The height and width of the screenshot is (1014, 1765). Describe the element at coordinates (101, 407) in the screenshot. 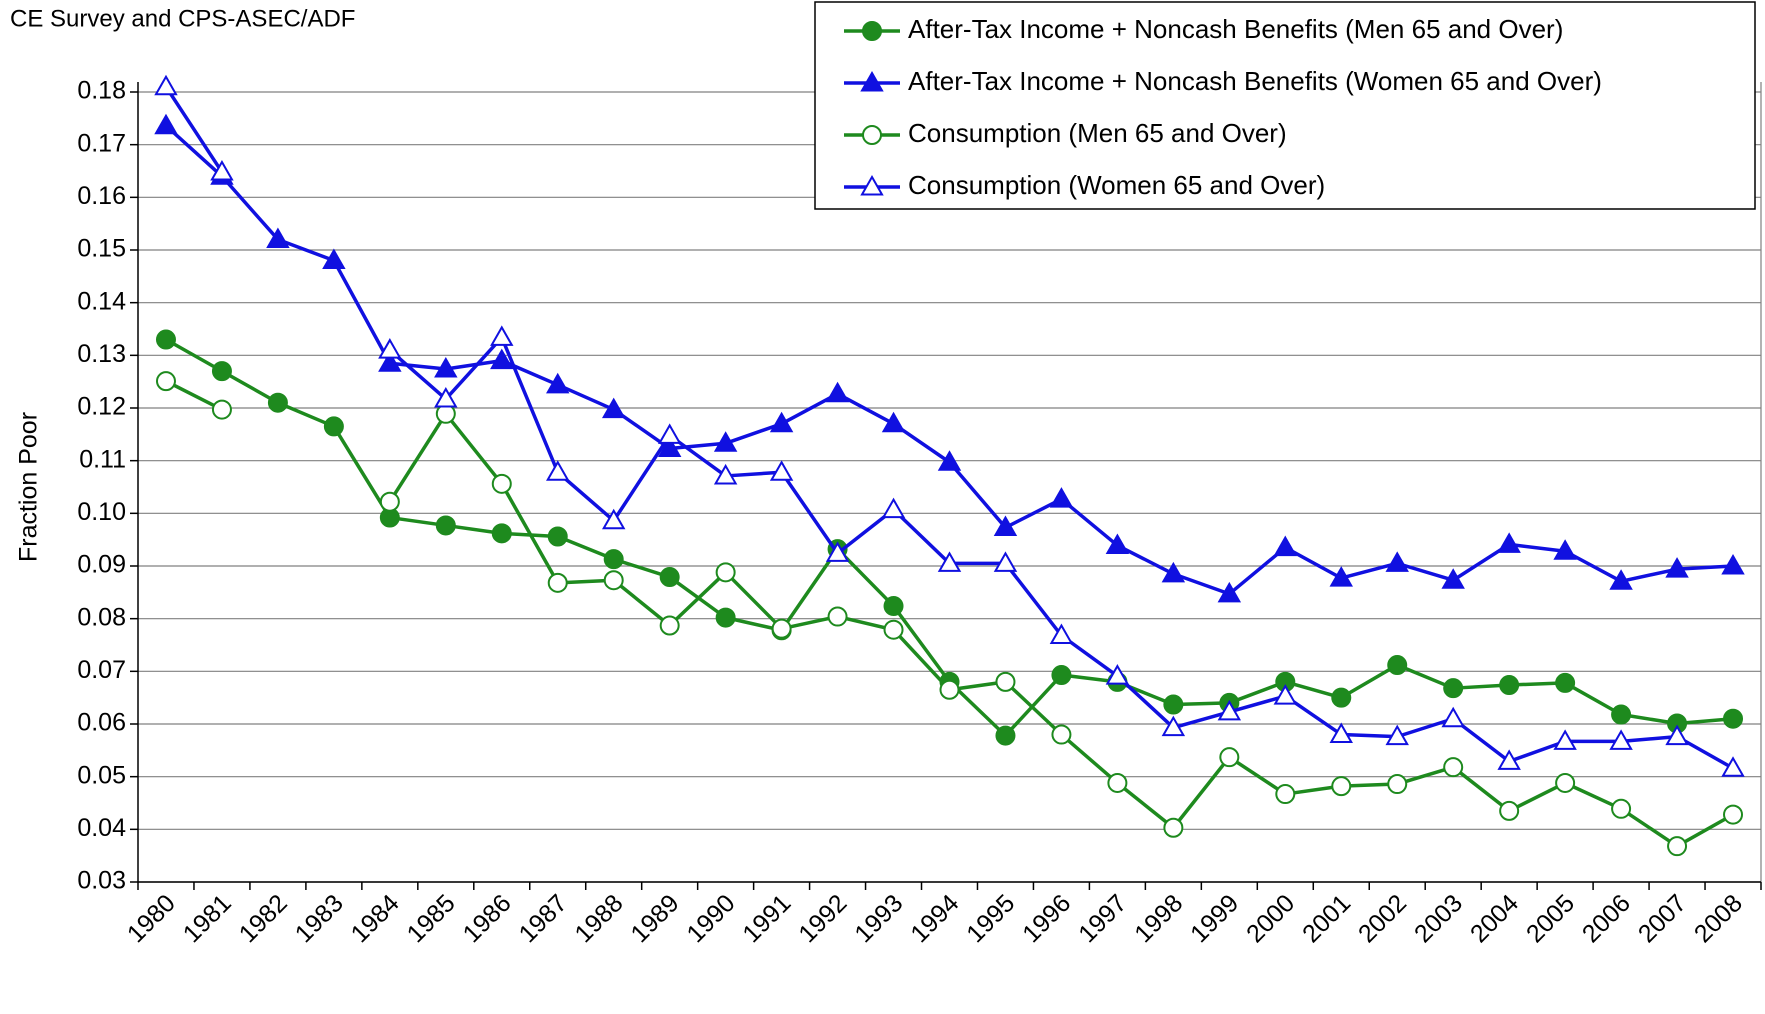

I see `y-tick-label: 0.12` at that location.